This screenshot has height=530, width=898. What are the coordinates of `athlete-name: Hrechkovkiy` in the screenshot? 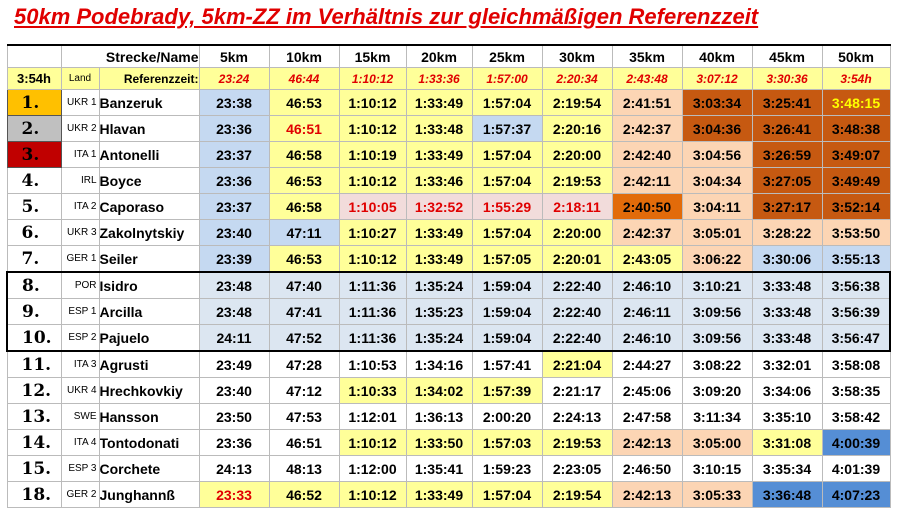 It's located at (149, 390).